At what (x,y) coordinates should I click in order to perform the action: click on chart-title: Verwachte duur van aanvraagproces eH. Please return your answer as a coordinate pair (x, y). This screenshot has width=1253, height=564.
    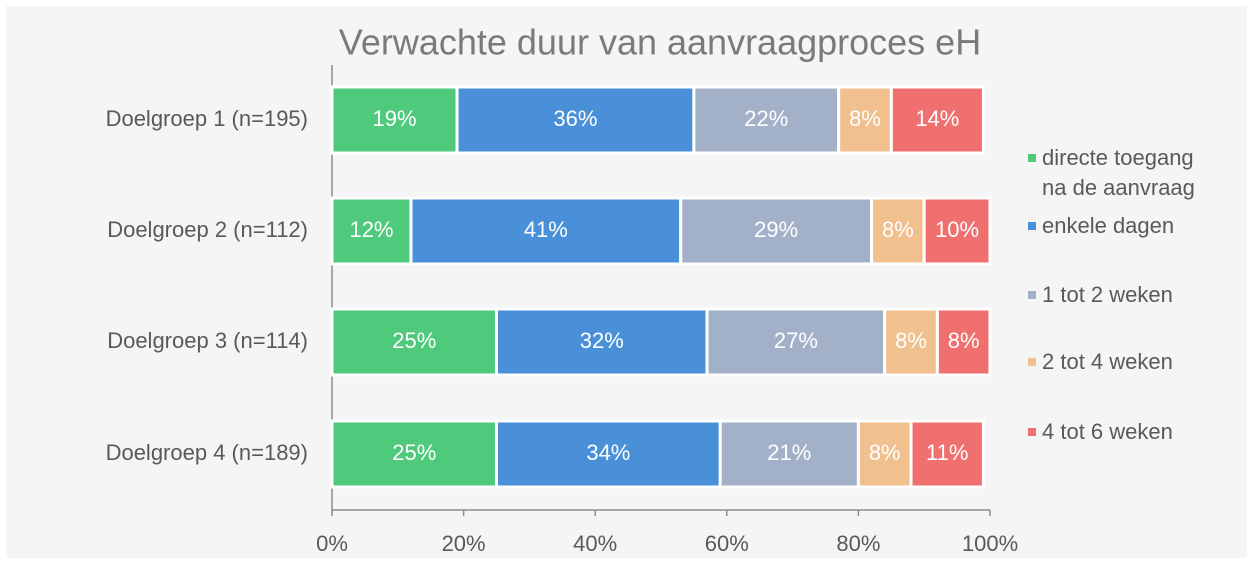
    Looking at the image, I should click on (660, 42).